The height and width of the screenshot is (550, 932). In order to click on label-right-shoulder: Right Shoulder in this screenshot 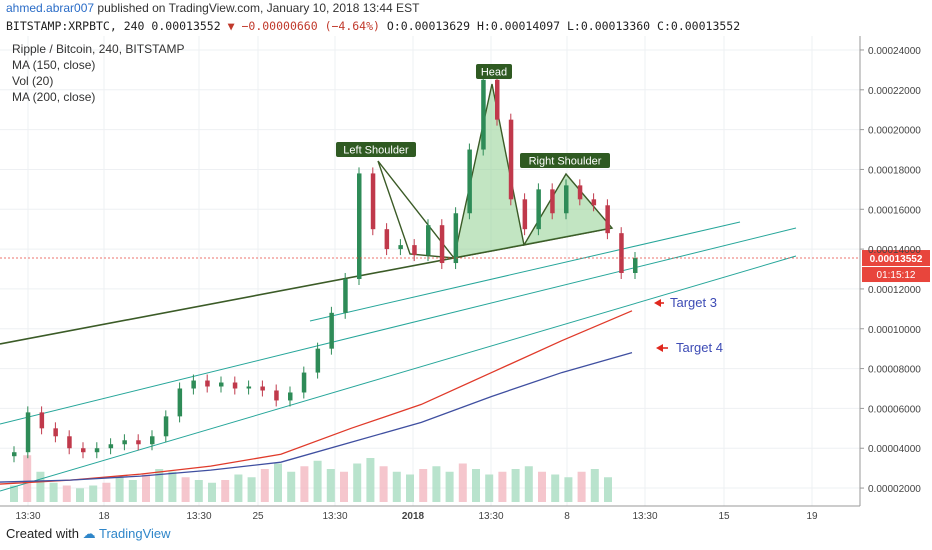, I will do `click(565, 162)`.